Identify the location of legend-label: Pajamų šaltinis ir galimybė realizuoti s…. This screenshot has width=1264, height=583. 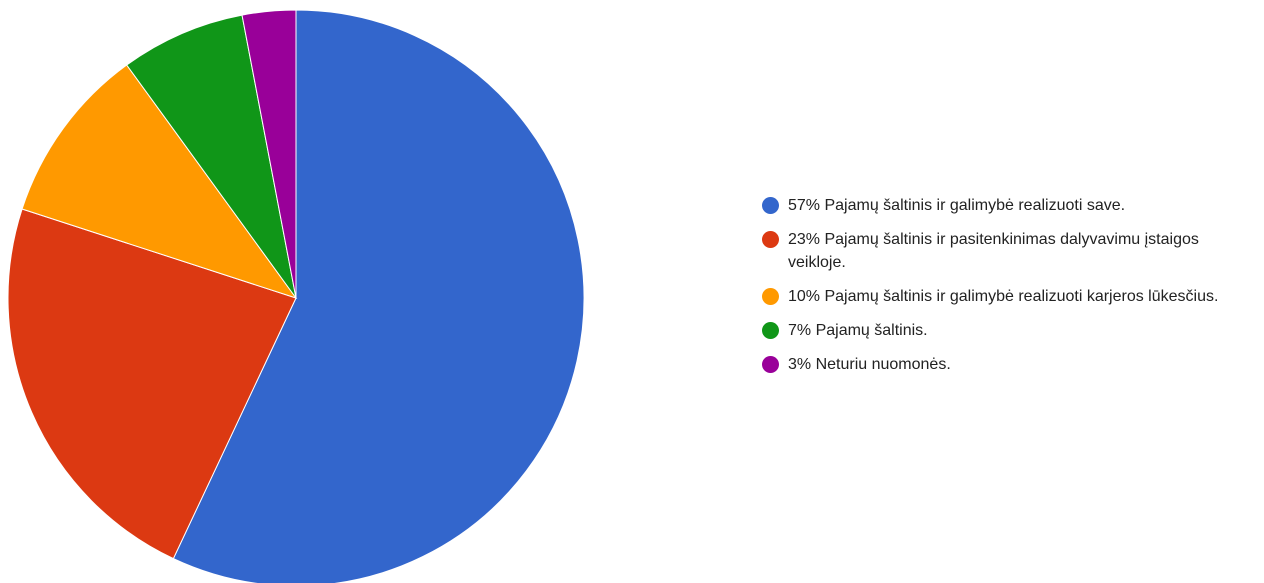
(975, 205).